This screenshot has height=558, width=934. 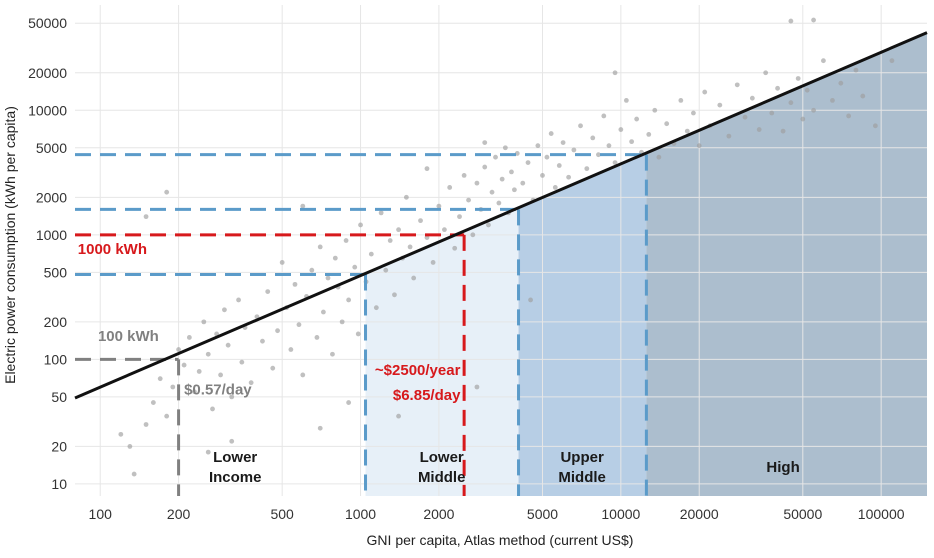 I want to click on zone-label-3: High, so click(x=782, y=467).